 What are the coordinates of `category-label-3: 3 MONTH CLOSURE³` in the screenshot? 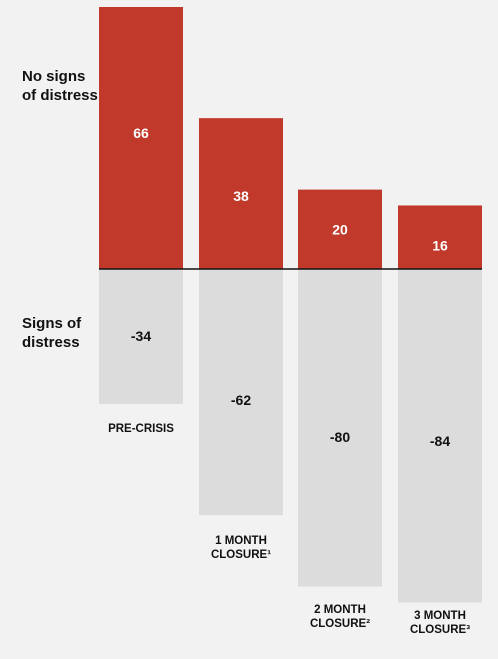 It's located at (440, 623).